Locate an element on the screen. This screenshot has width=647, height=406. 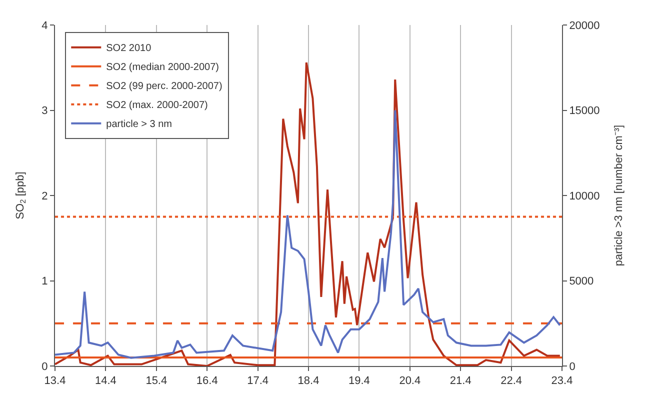
x-tick-label: 15.4 is located at coordinates (157, 381).